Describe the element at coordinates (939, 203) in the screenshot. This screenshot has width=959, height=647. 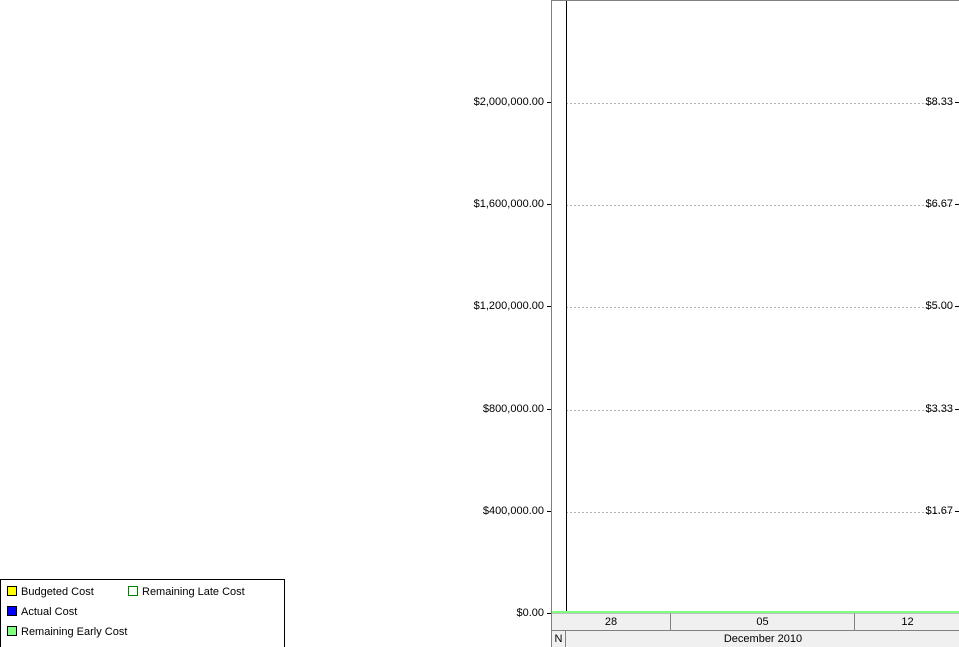
I see `right-tick-label-3: $6.67` at that location.